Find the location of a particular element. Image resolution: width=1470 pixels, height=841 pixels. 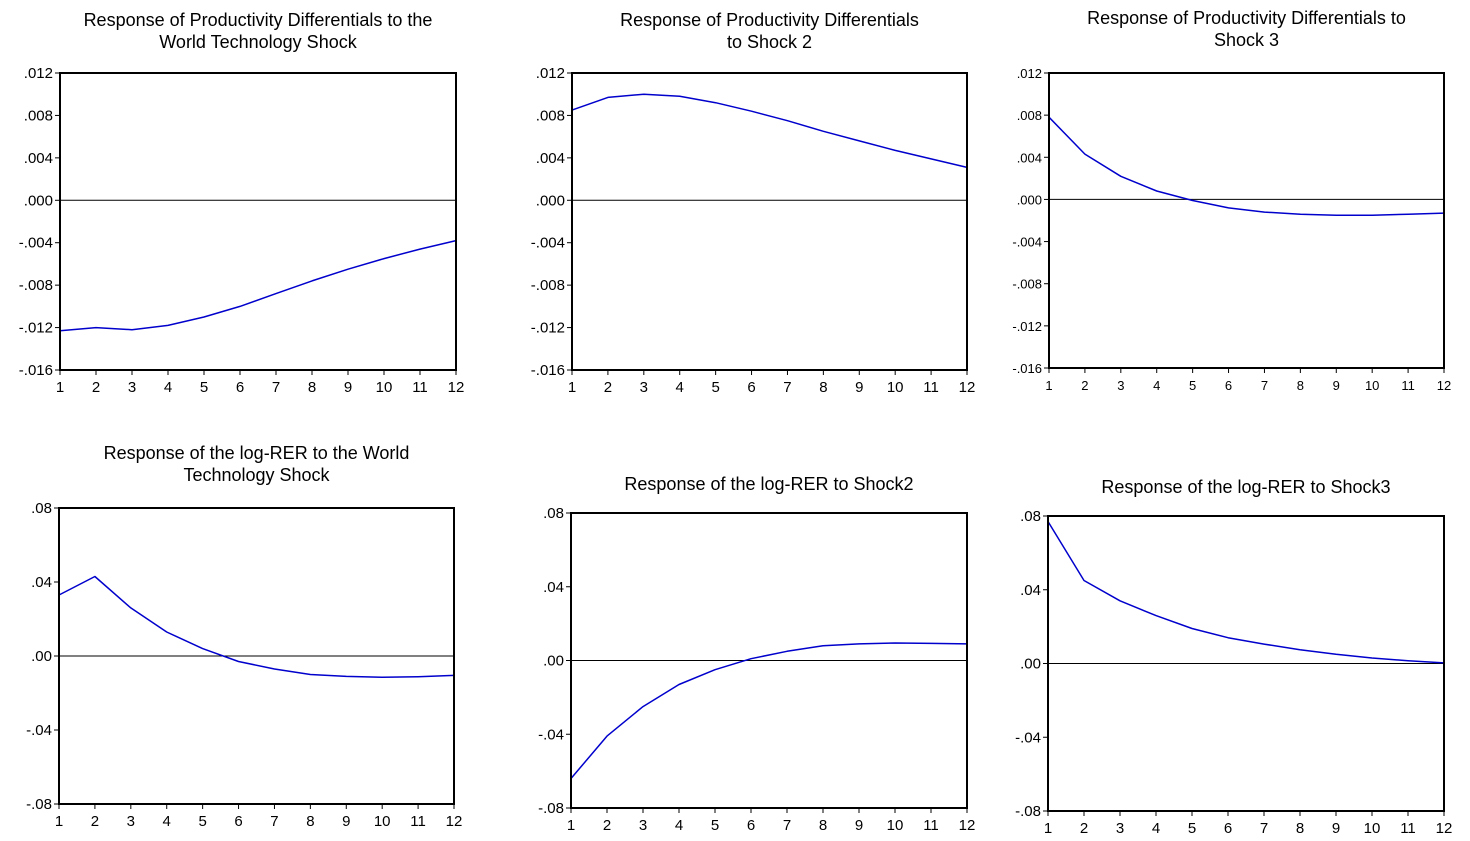

chart-title: Technology Shock is located at coordinates (256, 475).